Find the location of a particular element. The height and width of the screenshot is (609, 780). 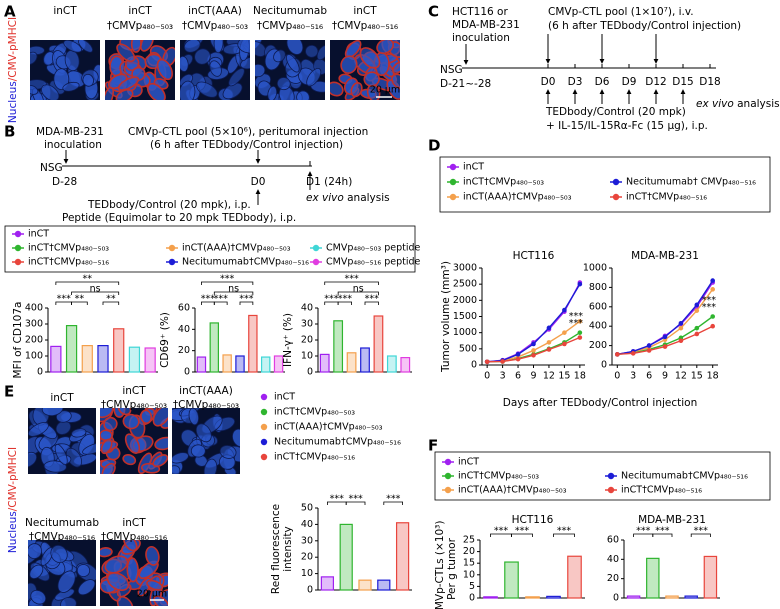

label: D1 (24h) is located at coordinates (329, 182).